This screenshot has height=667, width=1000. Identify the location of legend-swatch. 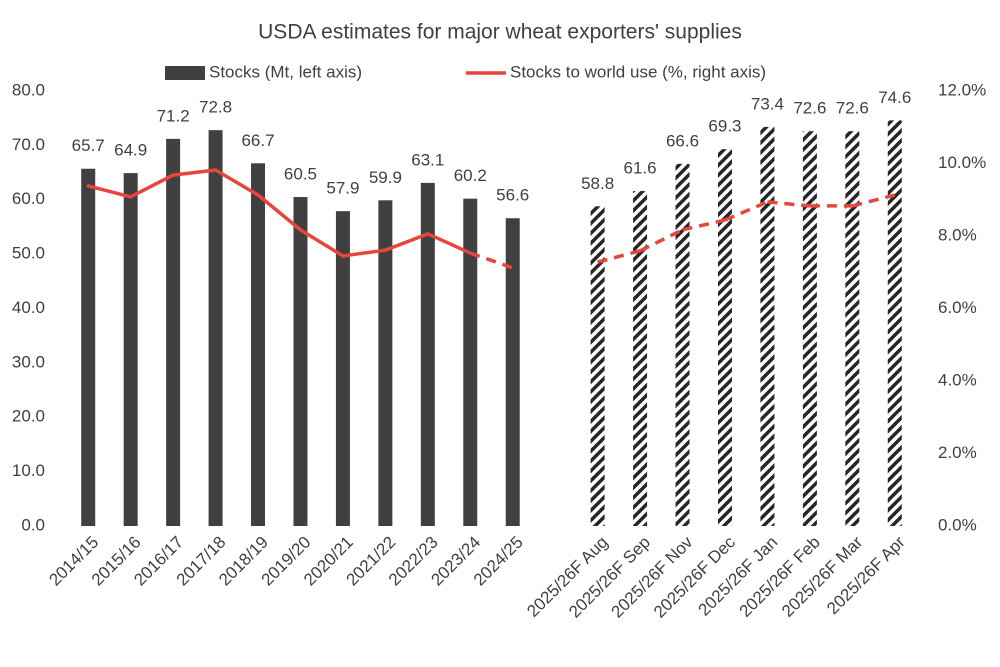
(185, 73).